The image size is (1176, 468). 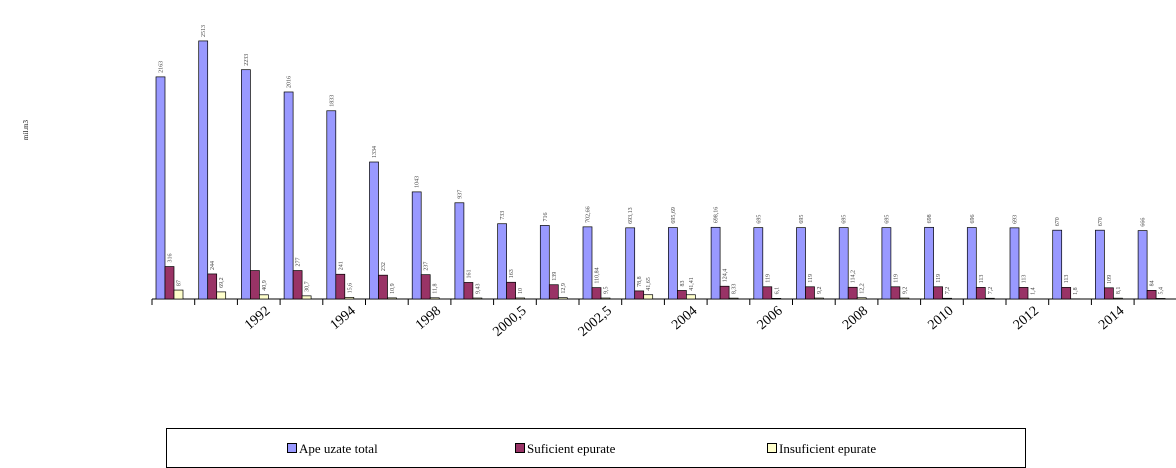 What do you see at coordinates (717, 215) in the screenshot?
I see `data-label: 698,16` at bounding box center [717, 215].